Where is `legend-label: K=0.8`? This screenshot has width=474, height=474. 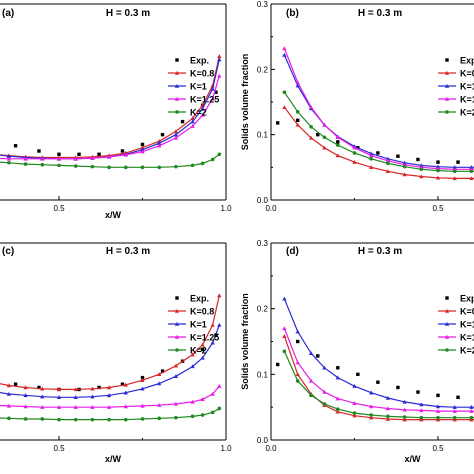 legend-label: K=0.8 is located at coordinates (467, 74).